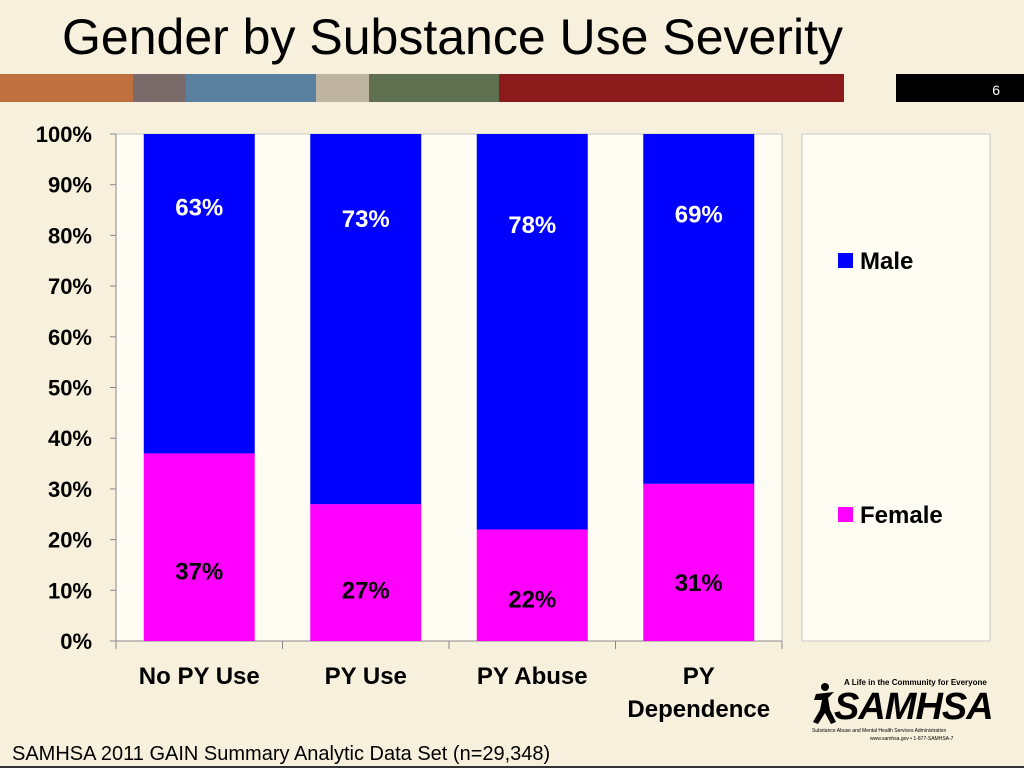 The width and height of the screenshot is (1024, 768). What do you see at coordinates (512, 767) in the screenshot?
I see `bottom-rule` at bounding box center [512, 767].